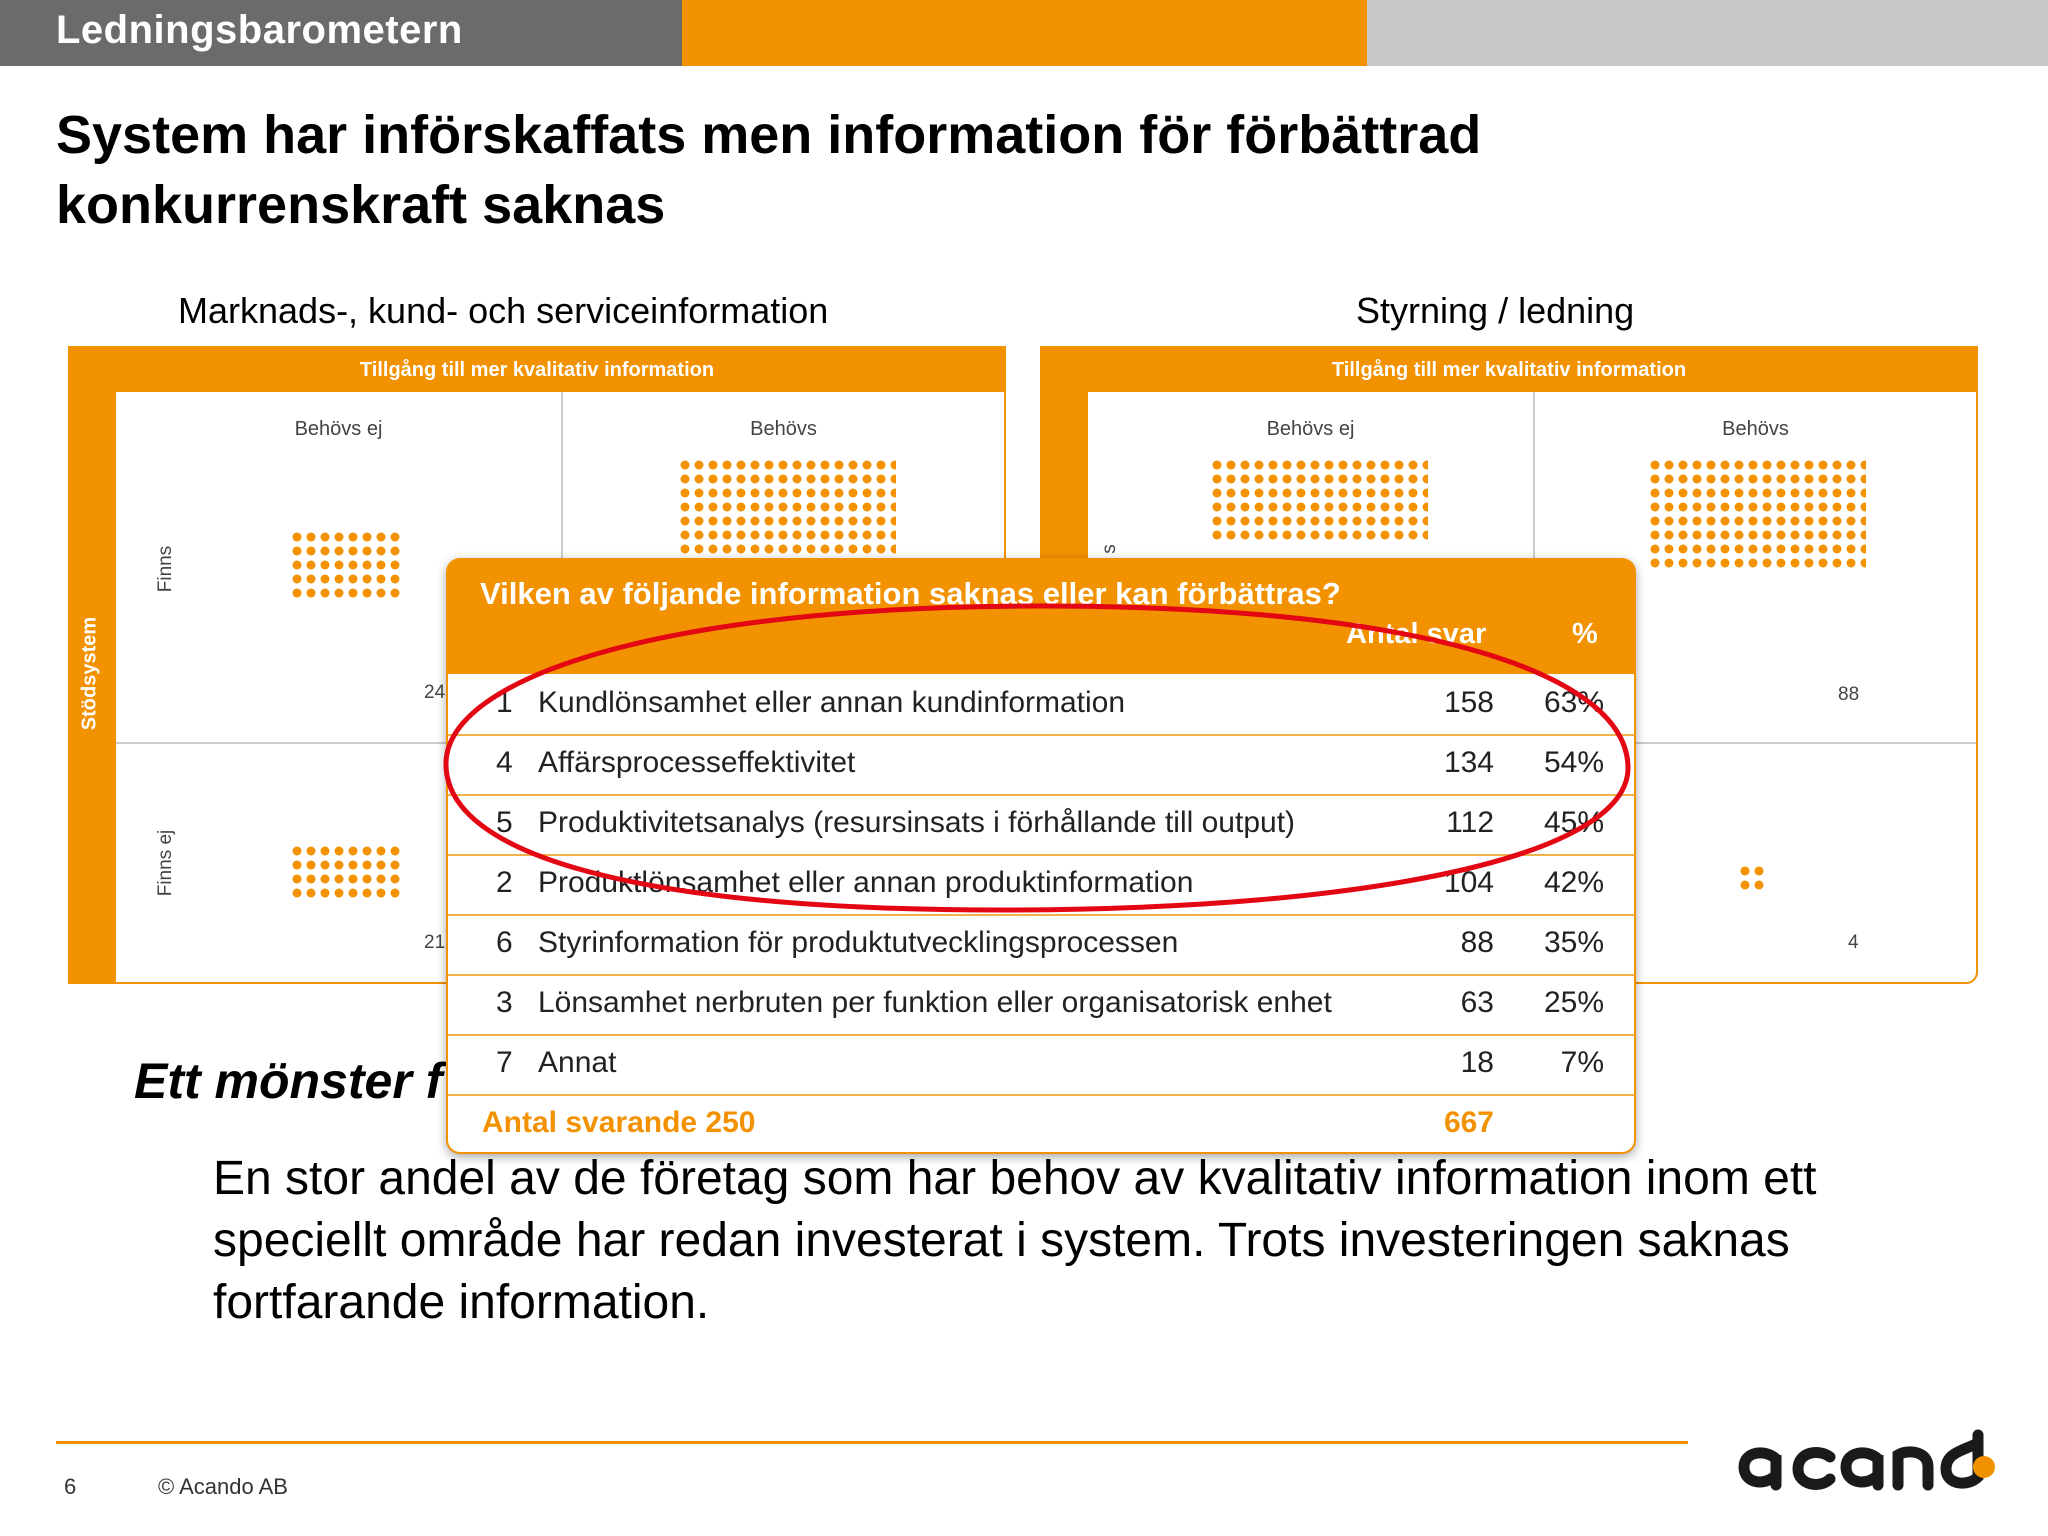  What do you see at coordinates (783, 429) in the screenshot?
I see `left-col-head-right: Behövs` at bounding box center [783, 429].